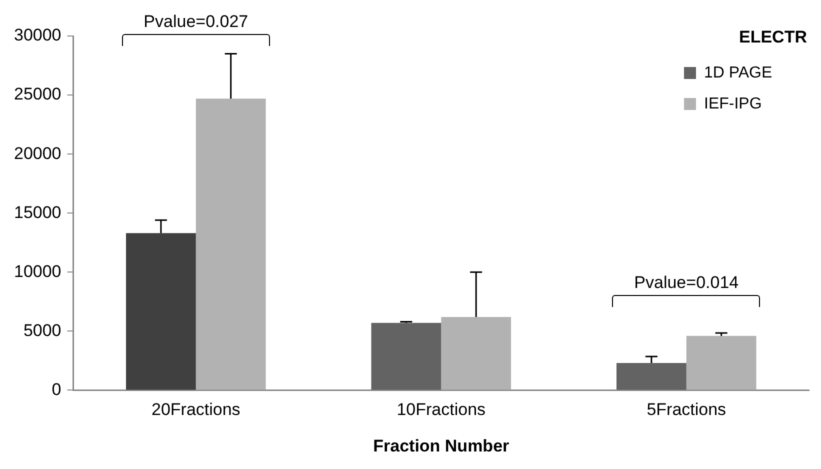 Image resolution: width=821 pixels, height=469 pixels. Describe the element at coordinates (38, 153) in the screenshot. I see `y-tick-label: 20000` at that location.